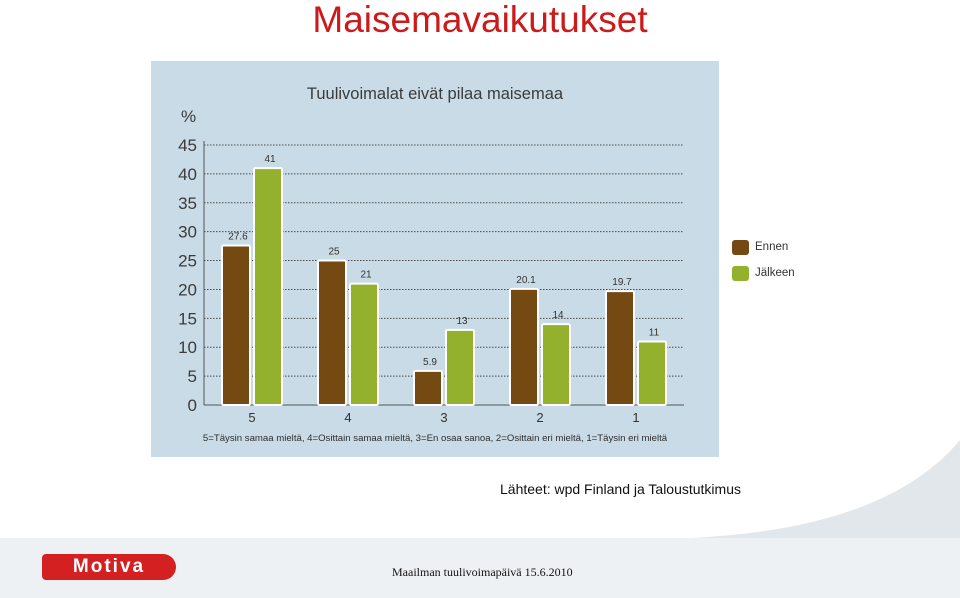 Image resolution: width=960 pixels, height=598 pixels. I want to click on source-text: Lähteet: wpd Finland ja Taloustutkimus, so click(620, 489).